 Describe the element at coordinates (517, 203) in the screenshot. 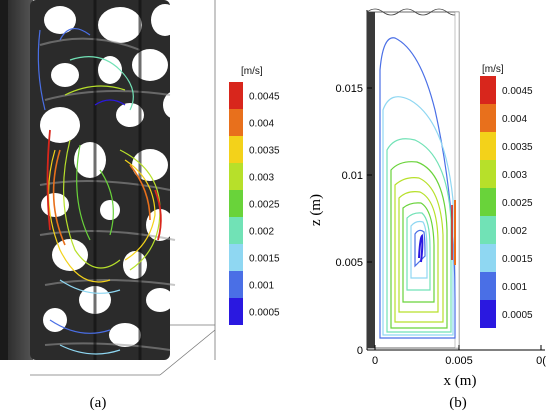

I see `colorbar-b-label-4: 0.0025` at that location.